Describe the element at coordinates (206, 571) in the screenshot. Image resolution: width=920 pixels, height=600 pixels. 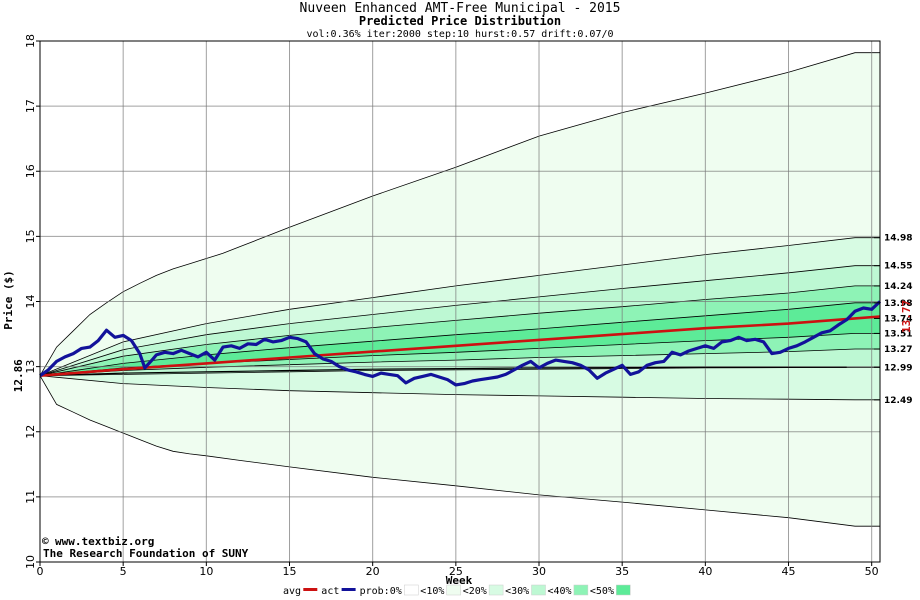
I see `x-tick-label: 10` at that location.